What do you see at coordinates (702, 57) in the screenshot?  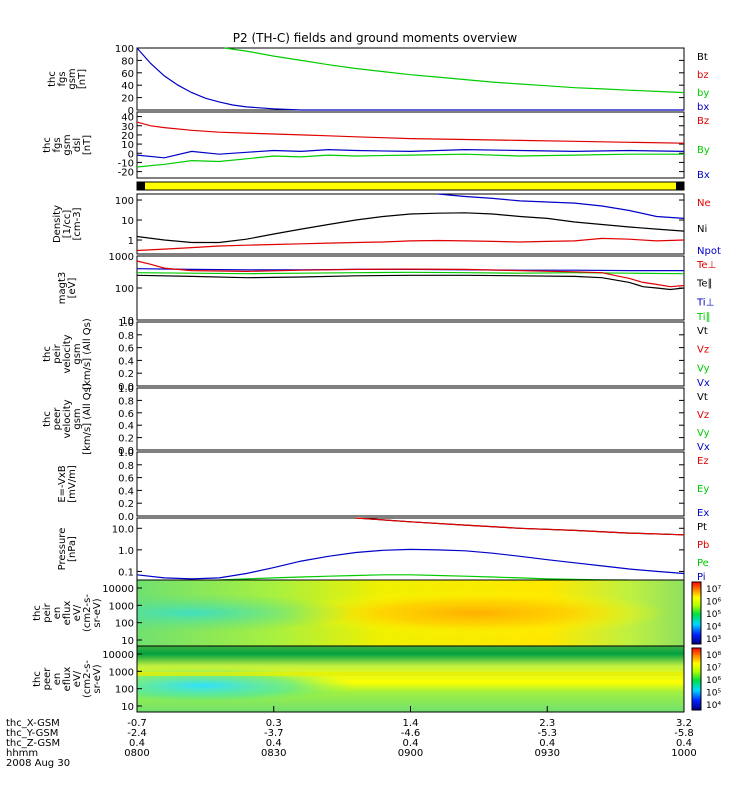 I see `legend-entry: Bt` at bounding box center [702, 57].